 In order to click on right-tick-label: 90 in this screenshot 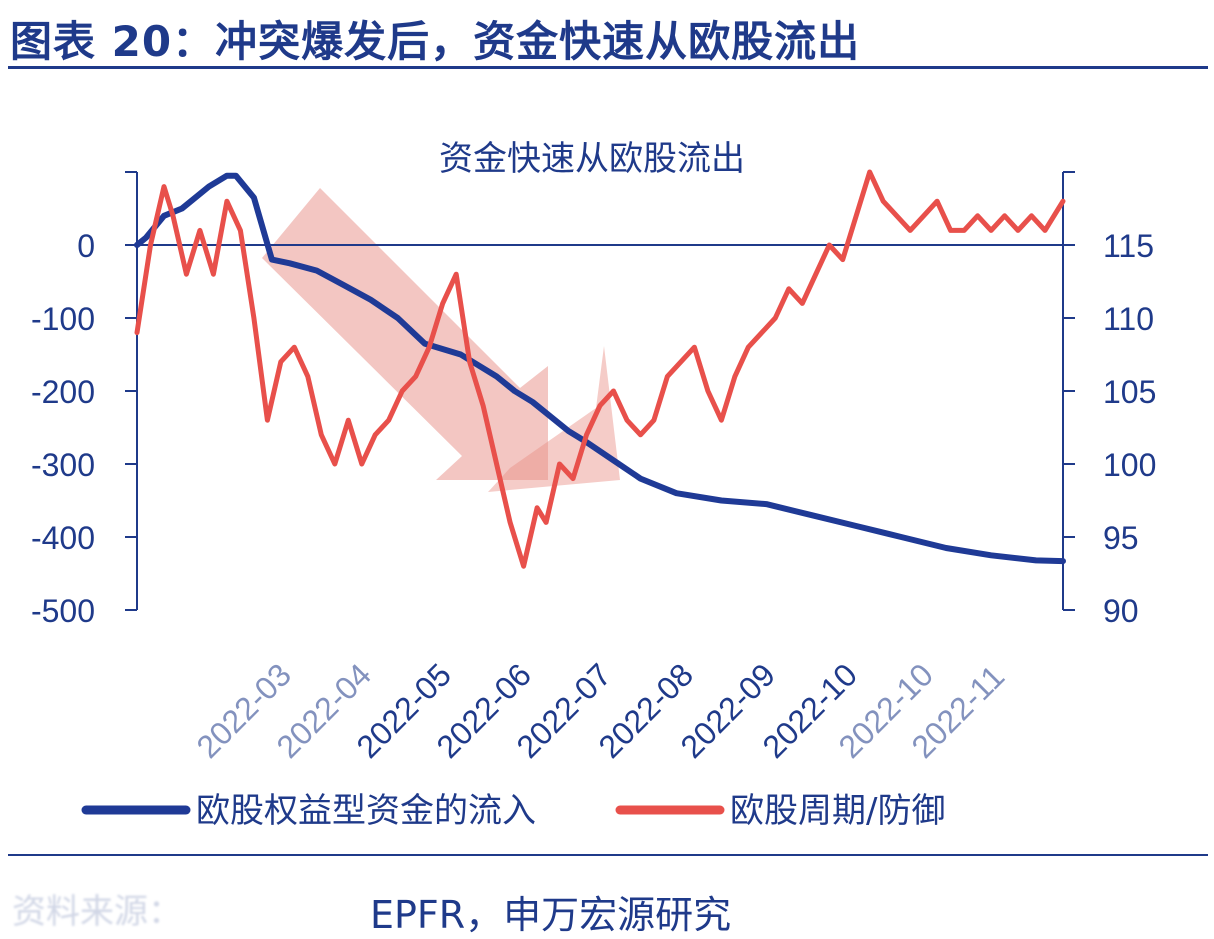, I will do `click(1121, 611)`.